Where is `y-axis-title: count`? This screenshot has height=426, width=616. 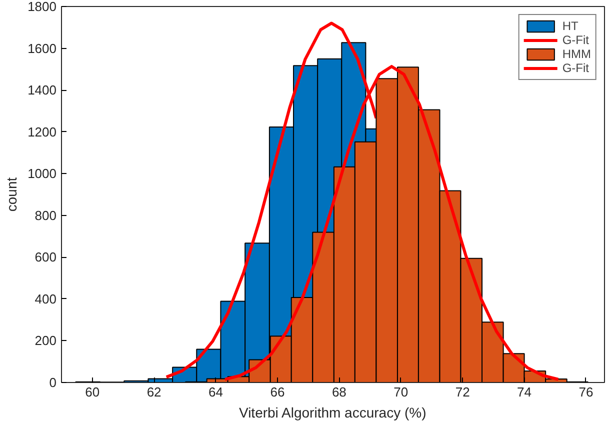
y-axis-title: count is located at coordinates (12, 194).